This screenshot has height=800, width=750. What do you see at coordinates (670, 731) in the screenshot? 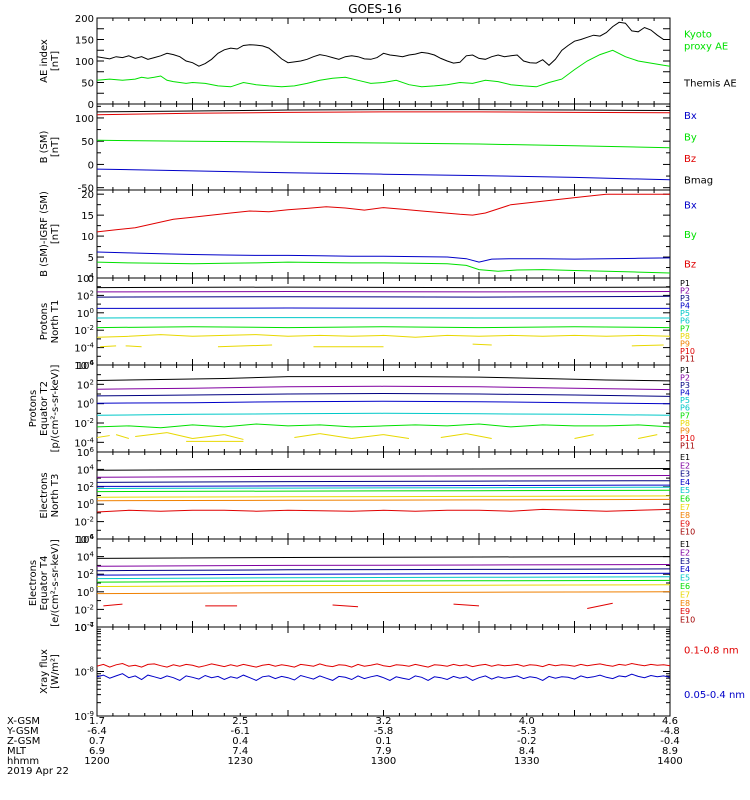
I see `x-axis-tick-label: -4.8` at bounding box center [670, 731].